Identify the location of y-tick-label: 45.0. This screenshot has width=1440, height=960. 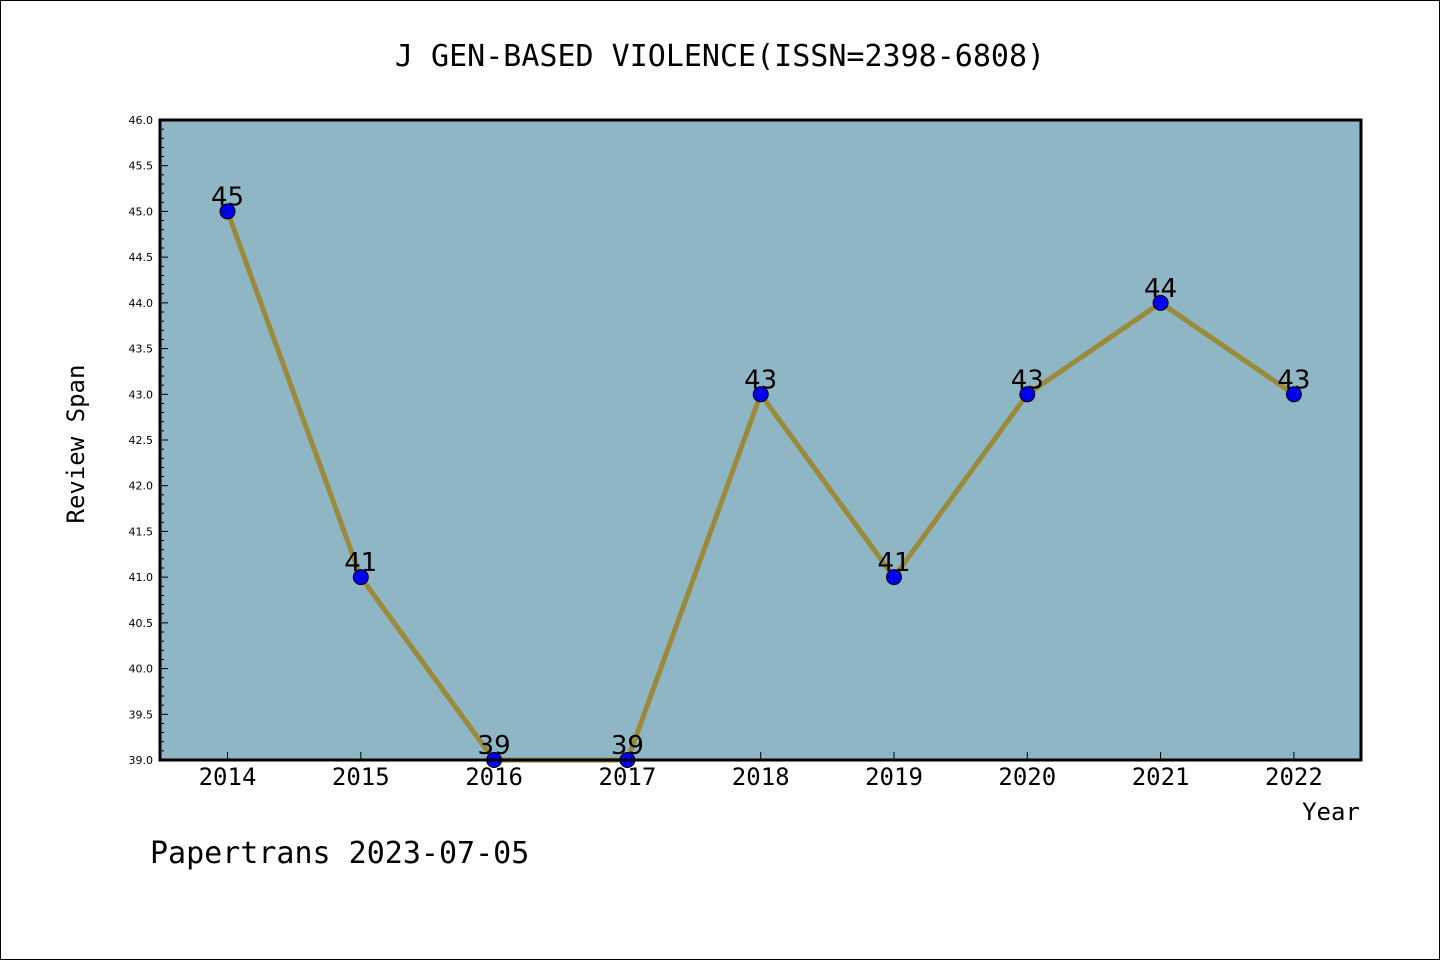
(141, 211).